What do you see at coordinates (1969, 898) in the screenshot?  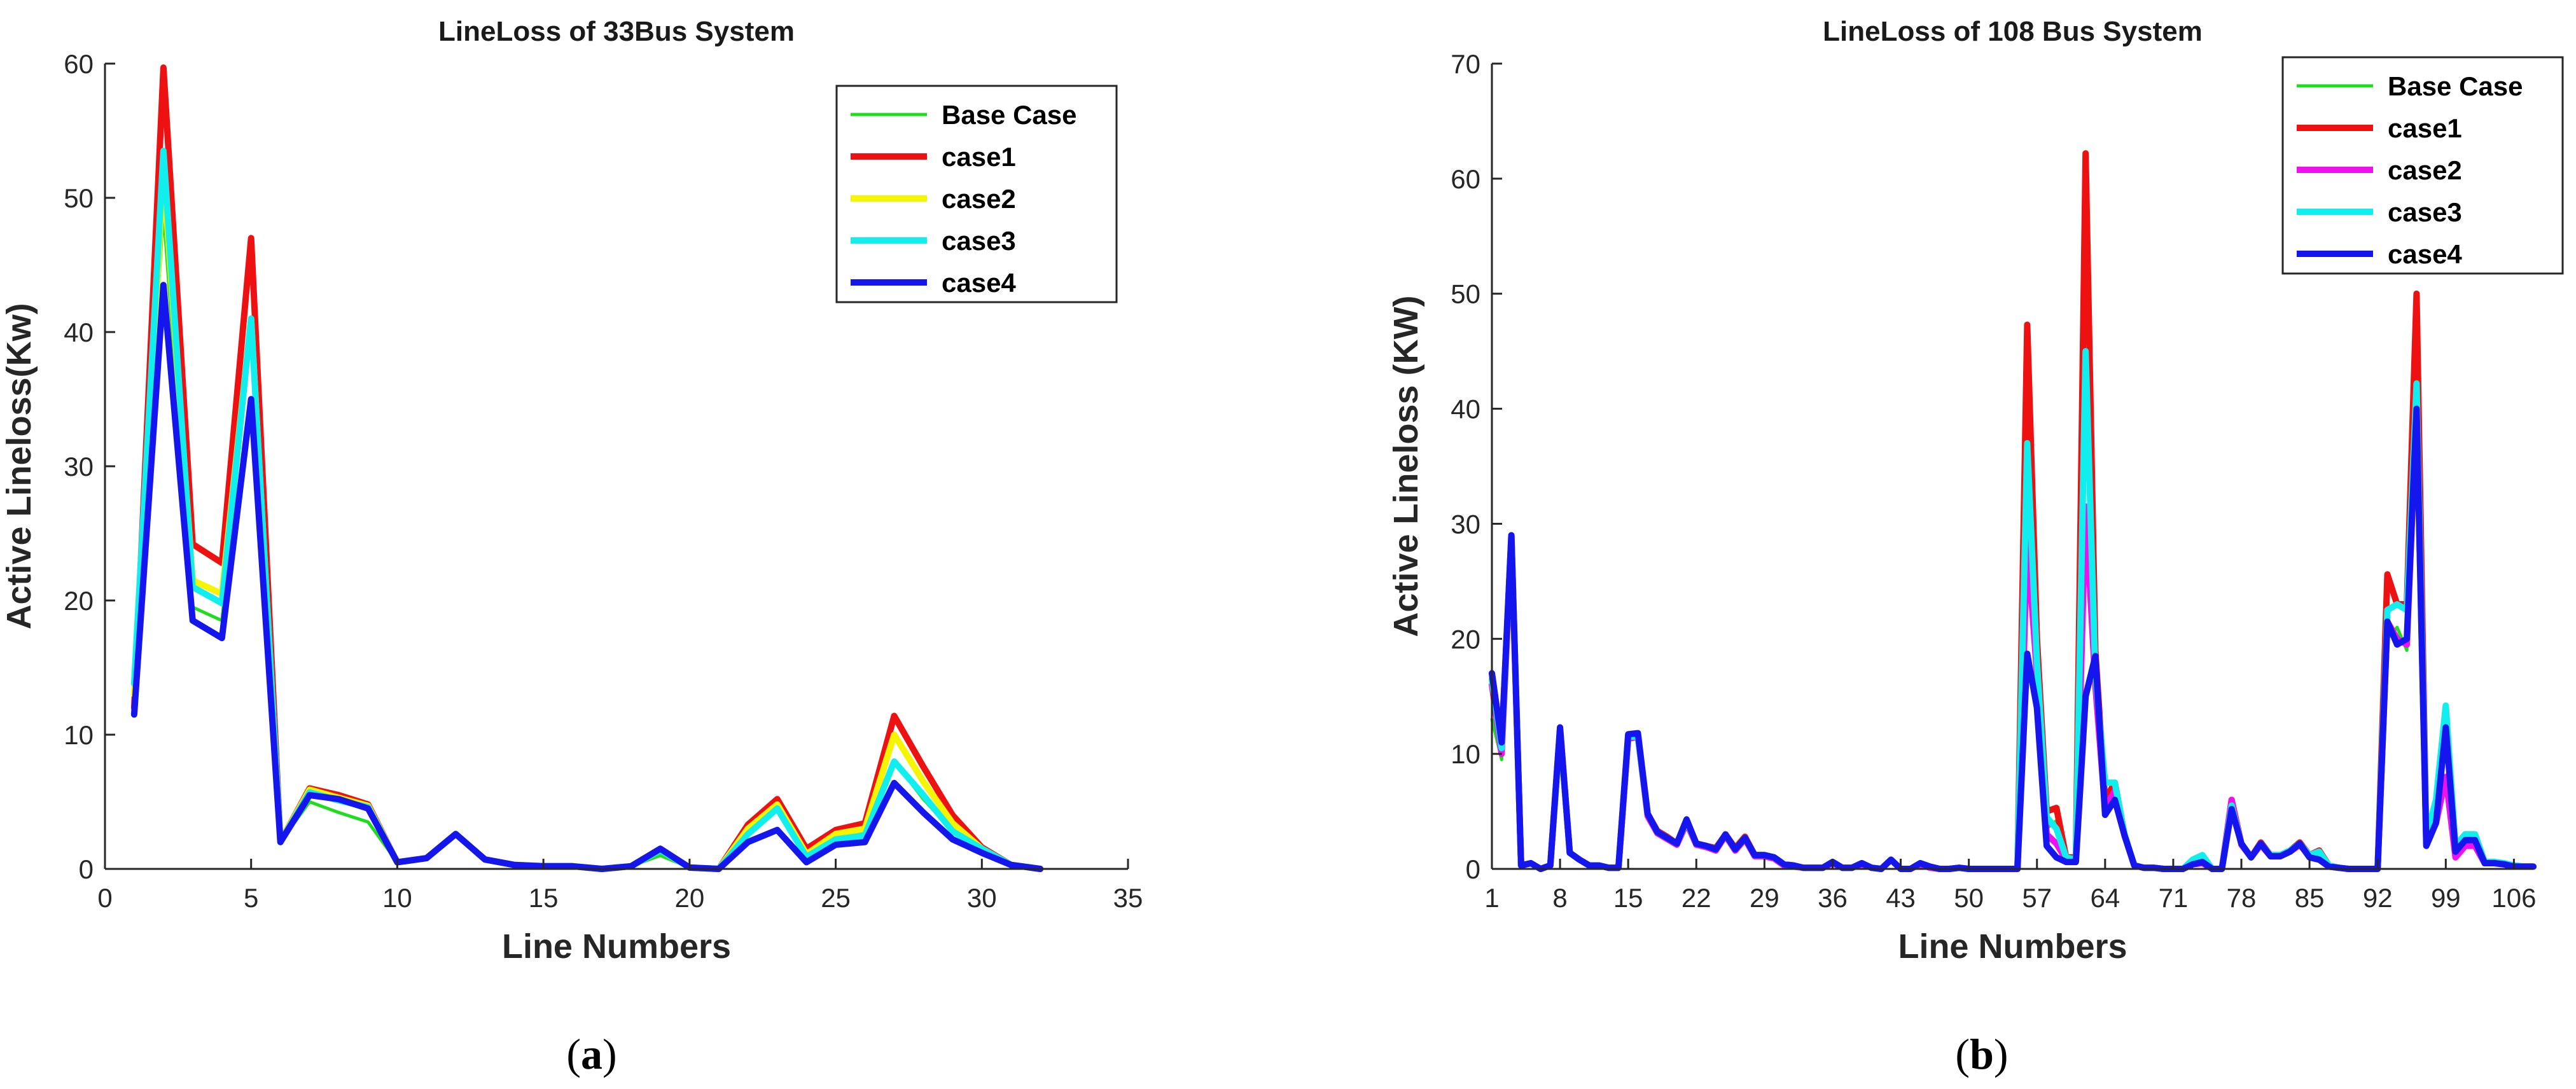 I see `x-tick-label: 50` at bounding box center [1969, 898].